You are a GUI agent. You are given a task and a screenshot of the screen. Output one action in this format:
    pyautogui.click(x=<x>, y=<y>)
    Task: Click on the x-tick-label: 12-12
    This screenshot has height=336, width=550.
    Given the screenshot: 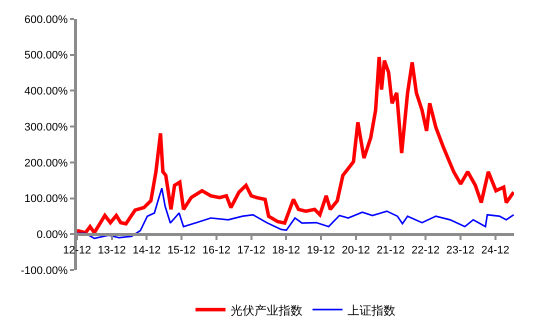 What is the action you would take?
    pyautogui.click(x=77, y=250)
    